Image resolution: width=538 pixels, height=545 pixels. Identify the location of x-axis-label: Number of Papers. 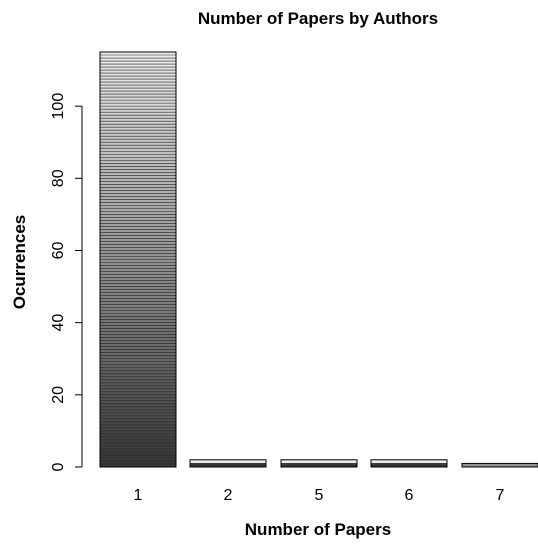
(318, 529).